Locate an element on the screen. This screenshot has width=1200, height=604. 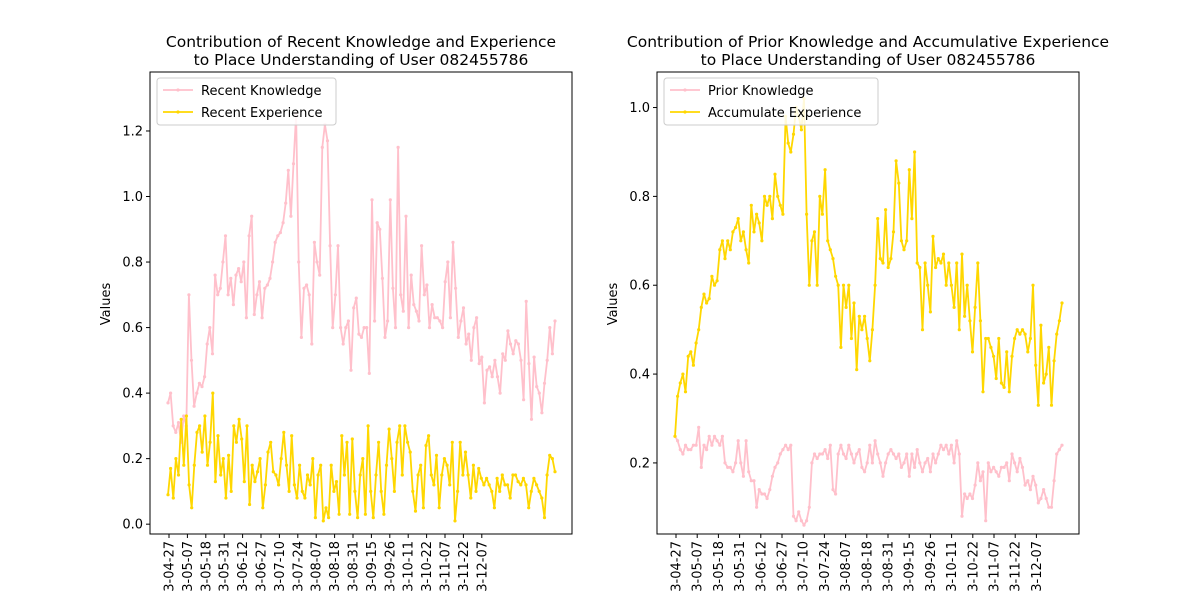
left-legend-marker-recent-knowledge is located at coordinates (178, 90).